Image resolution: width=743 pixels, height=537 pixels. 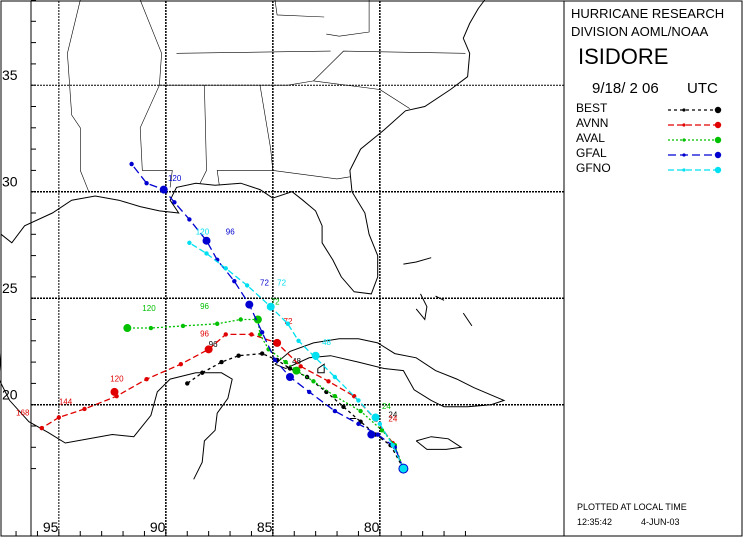 I want to click on lon-tick-label: 95, so click(x=51, y=527).